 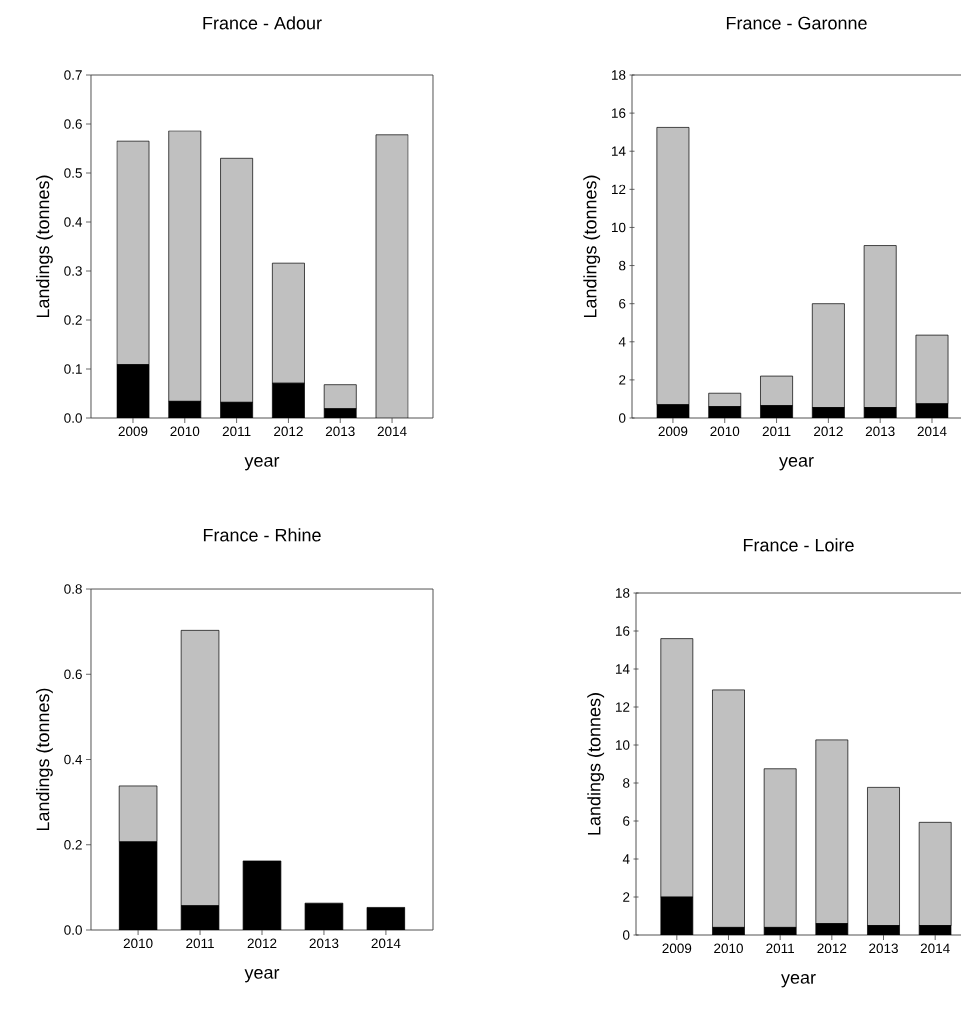 I want to click on chart-title: France - Adour, so click(x=262, y=23).